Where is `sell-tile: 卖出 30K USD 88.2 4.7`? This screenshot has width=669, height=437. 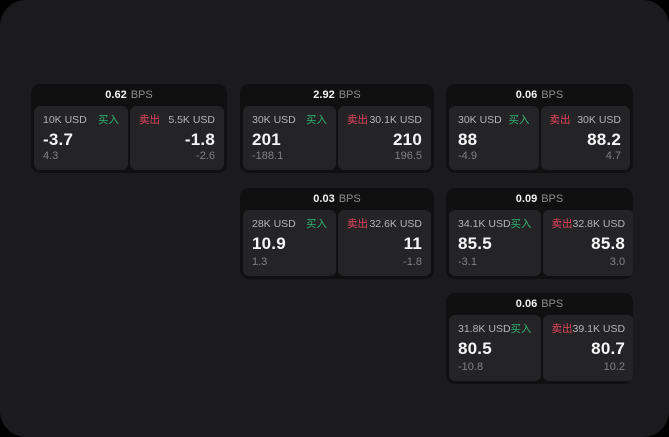 sell-tile: 卖出 30K USD 88.2 4.7 is located at coordinates (585, 138).